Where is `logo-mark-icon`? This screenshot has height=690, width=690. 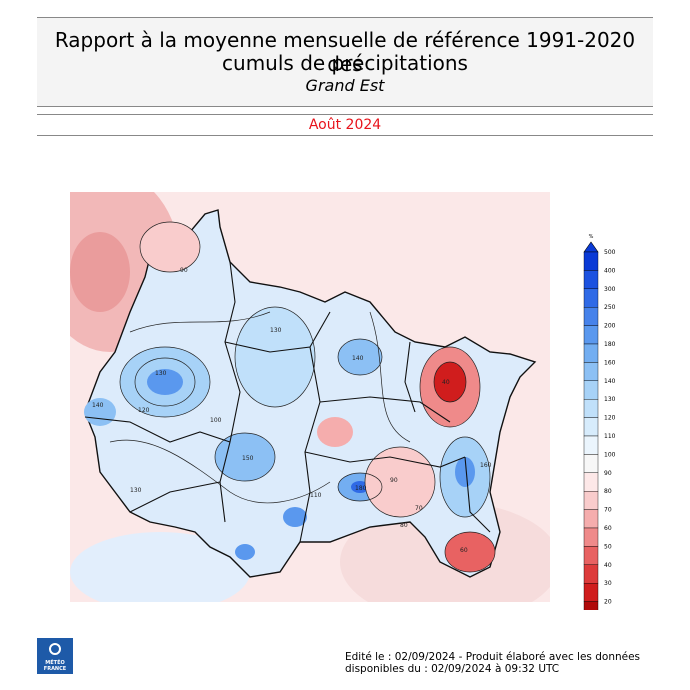 logo-mark-icon is located at coordinates (55, 649).